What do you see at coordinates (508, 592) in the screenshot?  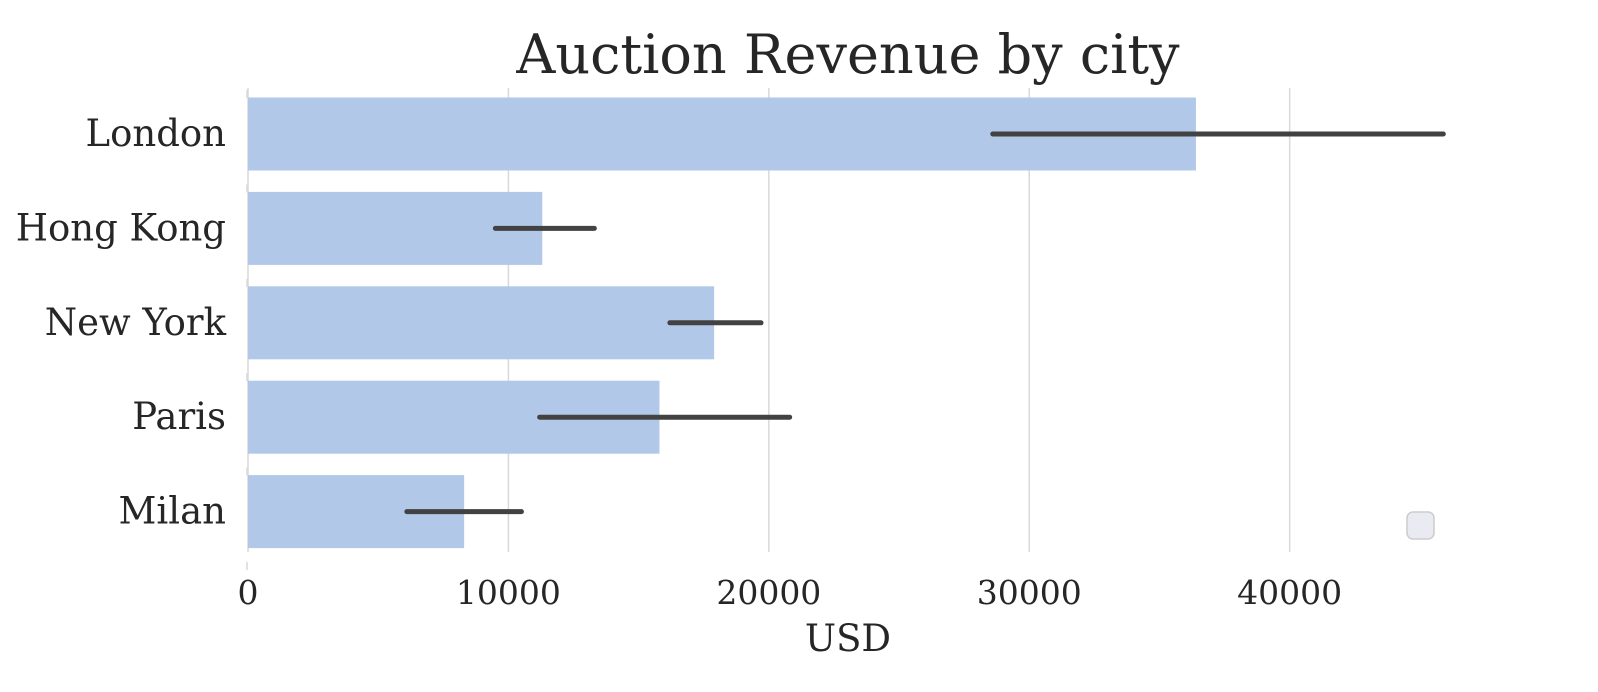 I see `x-tick-label: 10000` at bounding box center [508, 592].